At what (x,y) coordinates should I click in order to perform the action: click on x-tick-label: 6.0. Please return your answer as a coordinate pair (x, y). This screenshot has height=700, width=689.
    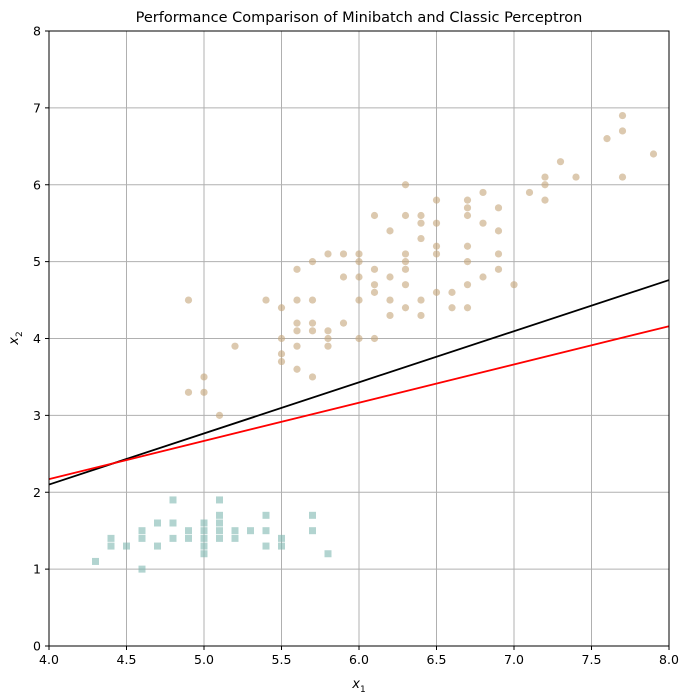
    Looking at the image, I should click on (359, 659).